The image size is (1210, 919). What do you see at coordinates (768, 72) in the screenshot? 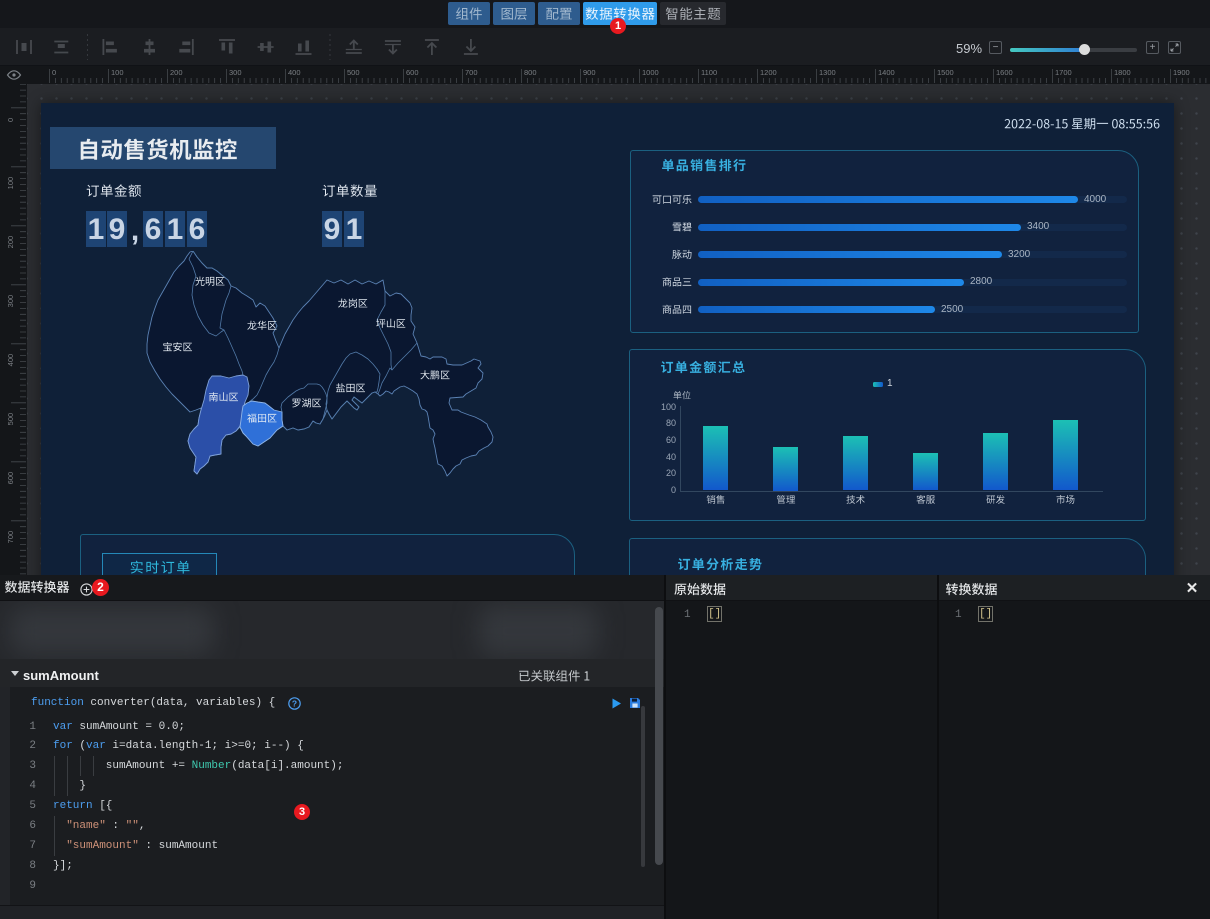
I see `svg-text: 1200` at bounding box center [768, 72].